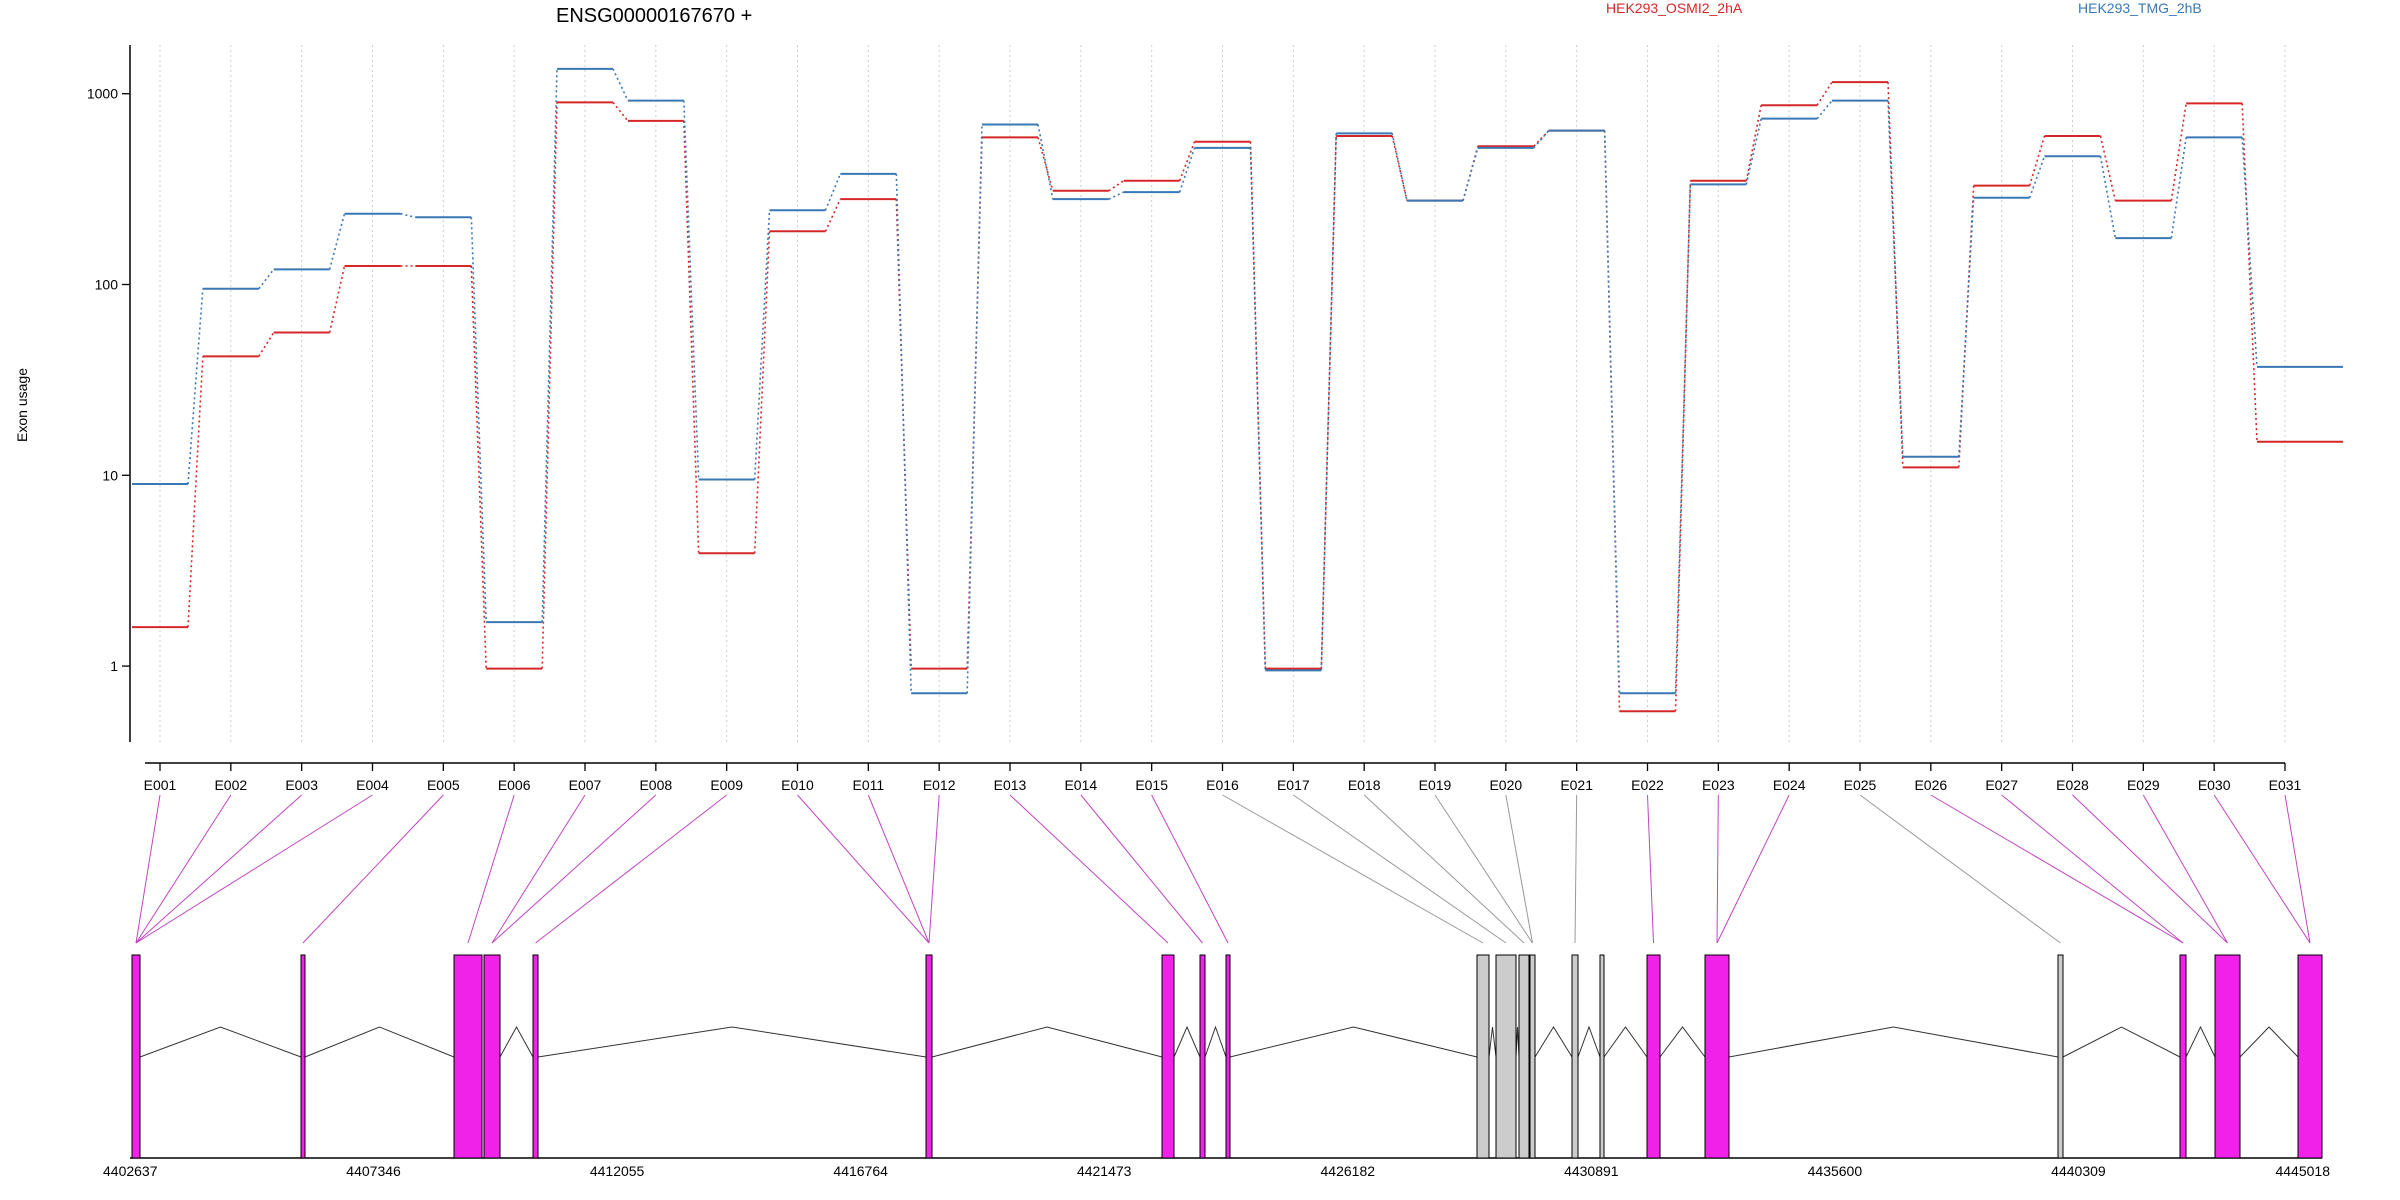 The image size is (2400, 1200). What do you see at coordinates (102, 94) in the screenshot?
I see `y-tick-label-1000: 1000` at bounding box center [102, 94].